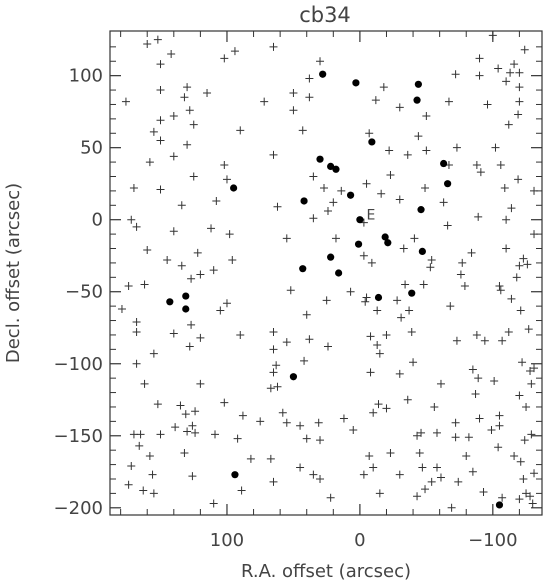 Image resolution: width=545 pixels, height=583 pixels. I want to click on x-tick-label: −100, so click(492, 540).